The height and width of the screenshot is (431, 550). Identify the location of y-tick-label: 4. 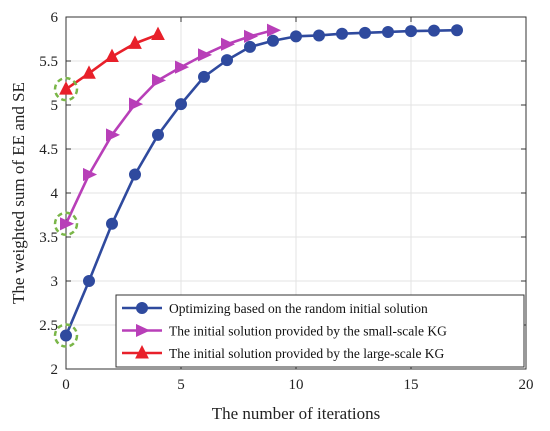
(55, 194).